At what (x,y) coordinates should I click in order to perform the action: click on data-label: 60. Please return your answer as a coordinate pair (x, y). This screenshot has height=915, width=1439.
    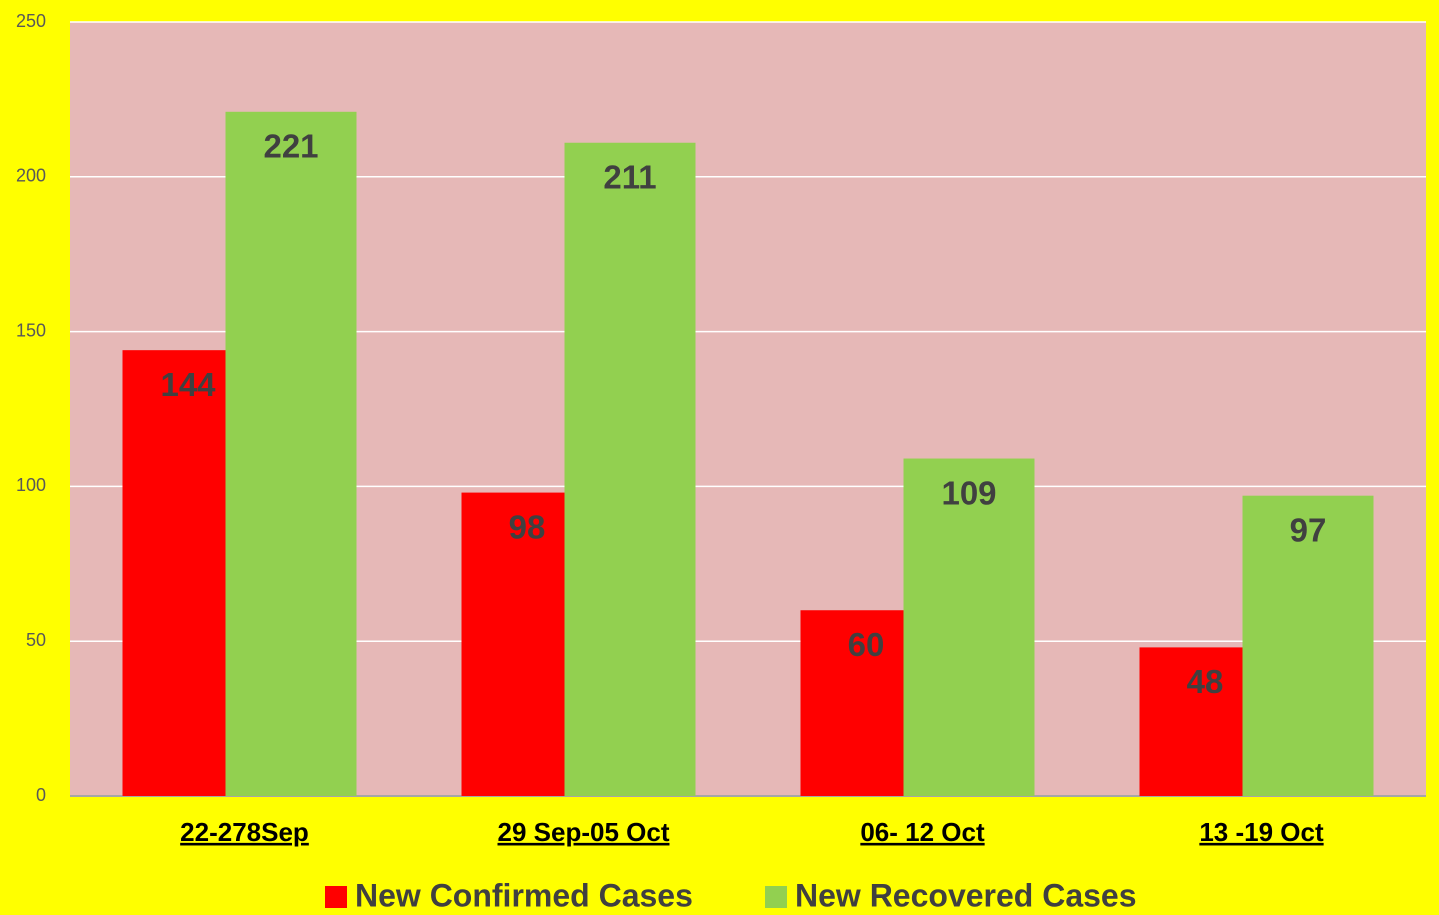
    Looking at the image, I should click on (866, 644).